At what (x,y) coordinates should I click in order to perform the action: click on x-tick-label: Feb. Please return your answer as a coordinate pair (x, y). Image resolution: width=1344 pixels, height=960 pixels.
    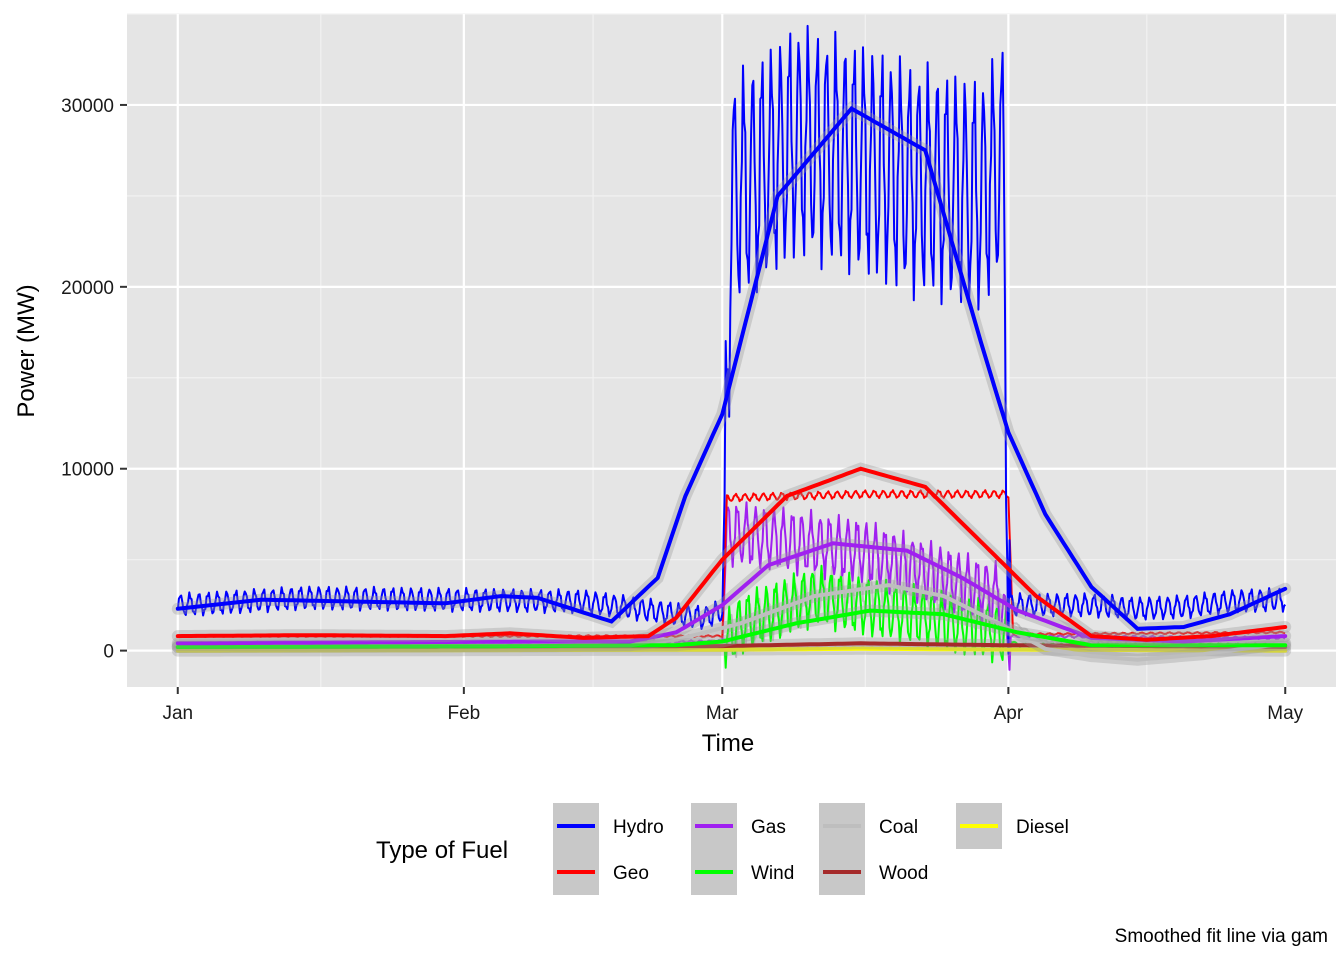
    Looking at the image, I should click on (463, 713).